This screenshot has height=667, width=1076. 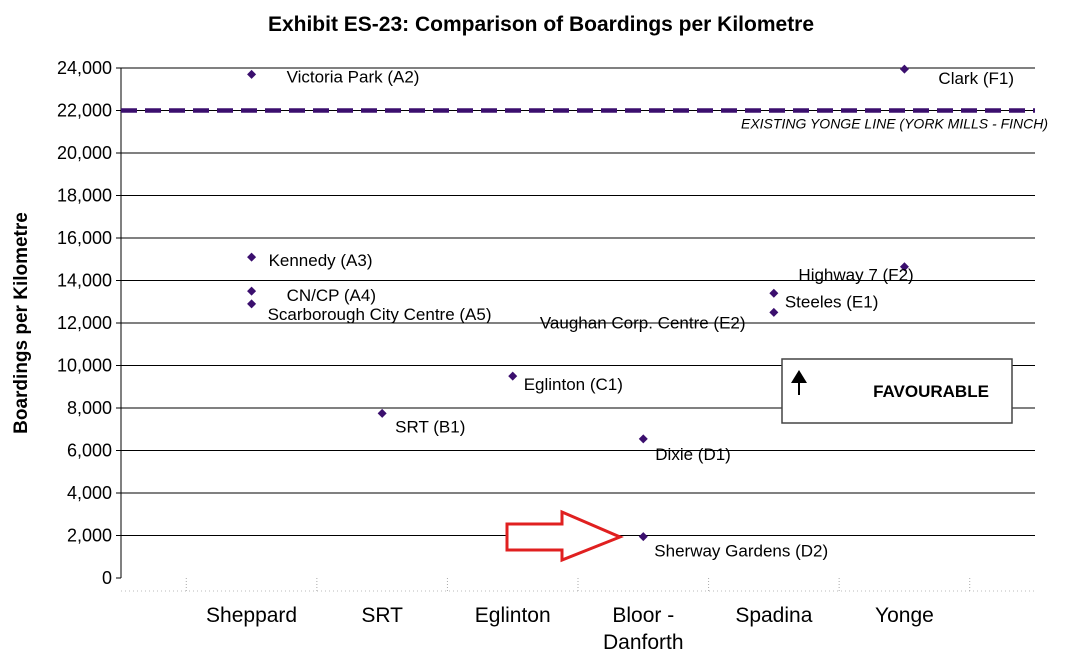 I want to click on y-tick-label: 24,000, so click(x=84, y=68).